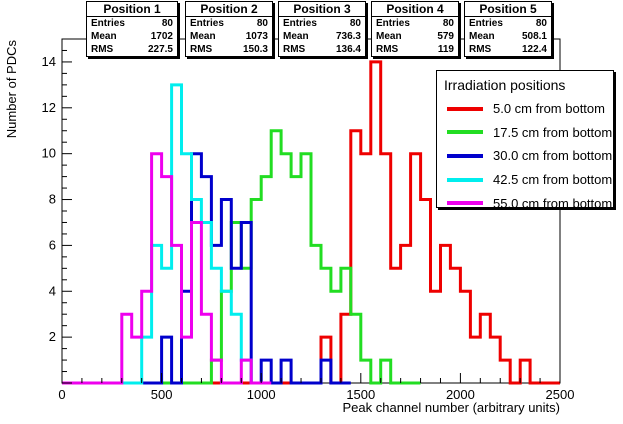 This screenshot has width=623, height=424. I want to click on stat-value: 1702, so click(161, 36).